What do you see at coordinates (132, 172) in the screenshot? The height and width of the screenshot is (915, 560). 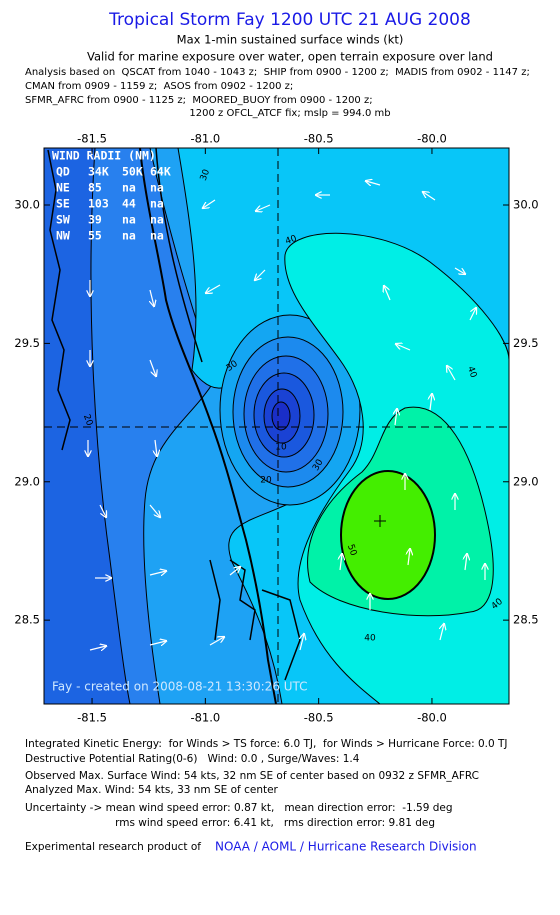 I see `radii-cell: 50K` at bounding box center [132, 172].